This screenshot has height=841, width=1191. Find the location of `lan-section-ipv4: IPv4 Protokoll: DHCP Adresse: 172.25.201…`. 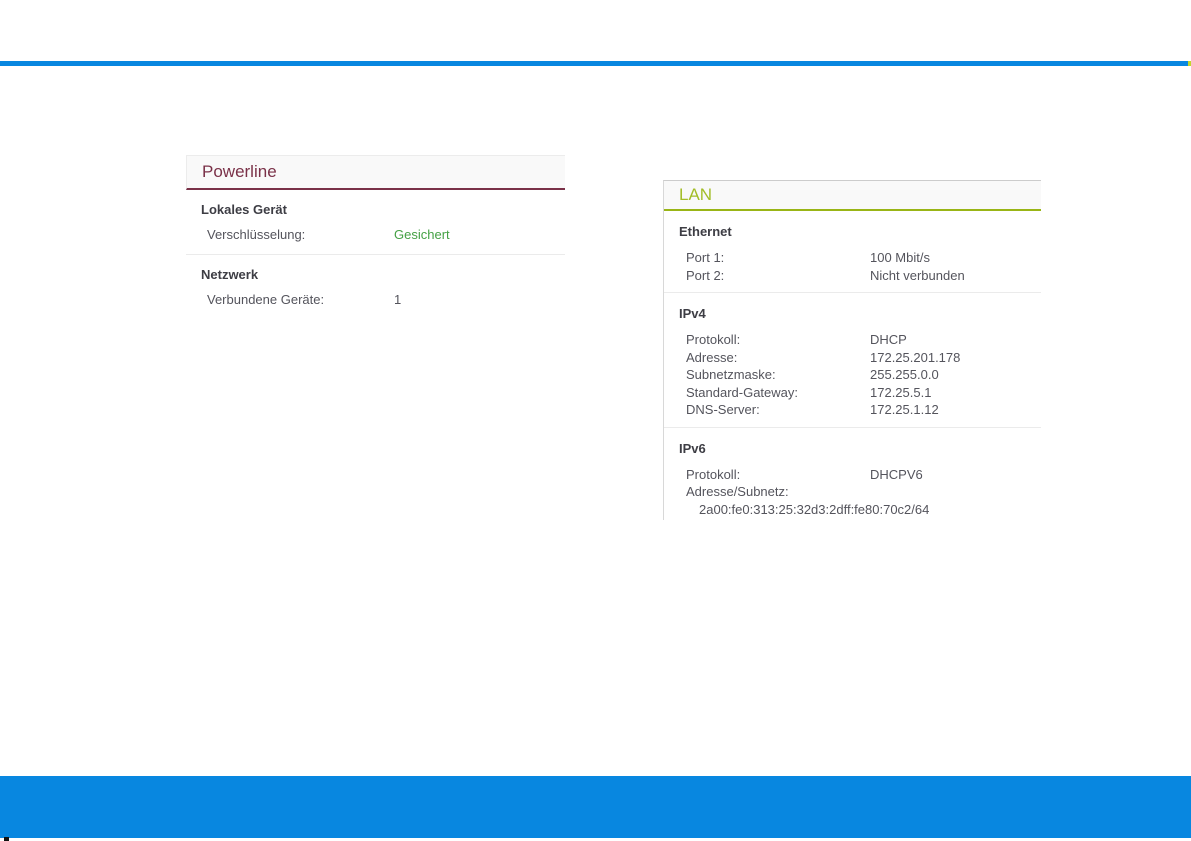

lan-section-ipv4: IPv4 Protokoll: DHCP Adresse: 172.25.201… is located at coordinates (852, 363).